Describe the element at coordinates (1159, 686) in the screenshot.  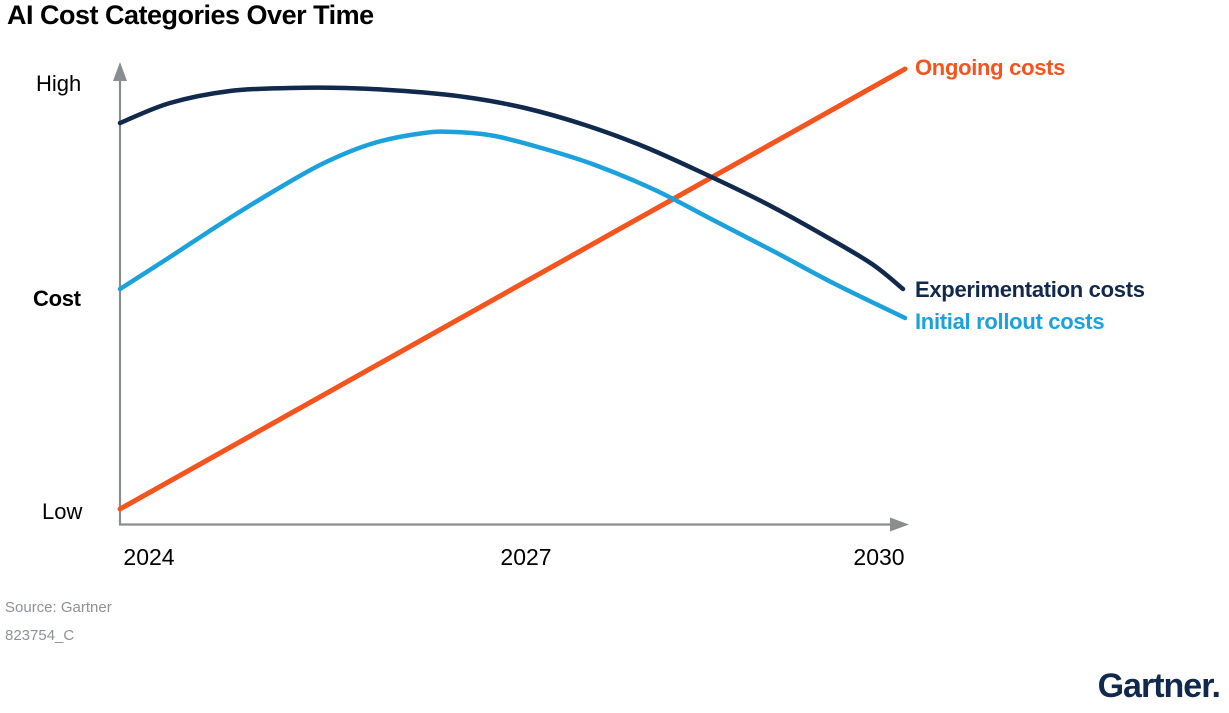
I see `gartner-logo: Gartner.` at that location.